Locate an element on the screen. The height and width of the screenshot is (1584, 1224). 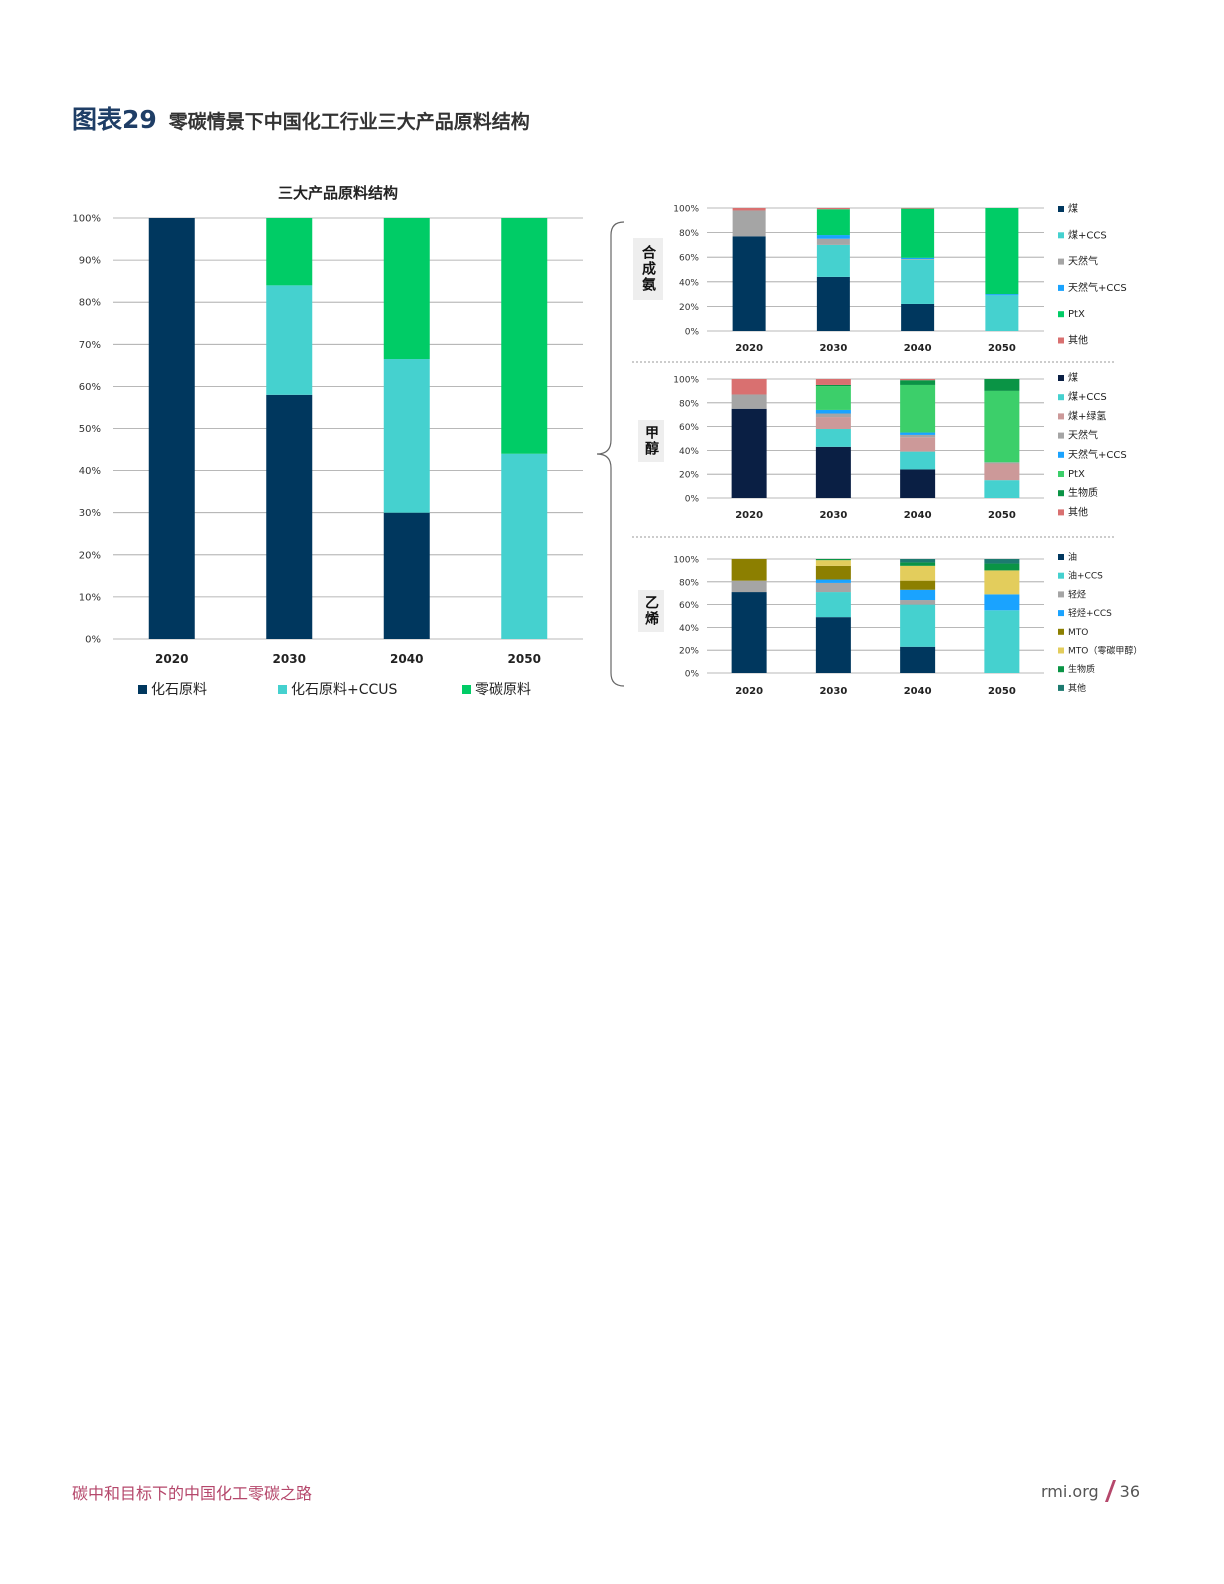
ethylene-legend-label: 其他 is located at coordinates (1077, 688).